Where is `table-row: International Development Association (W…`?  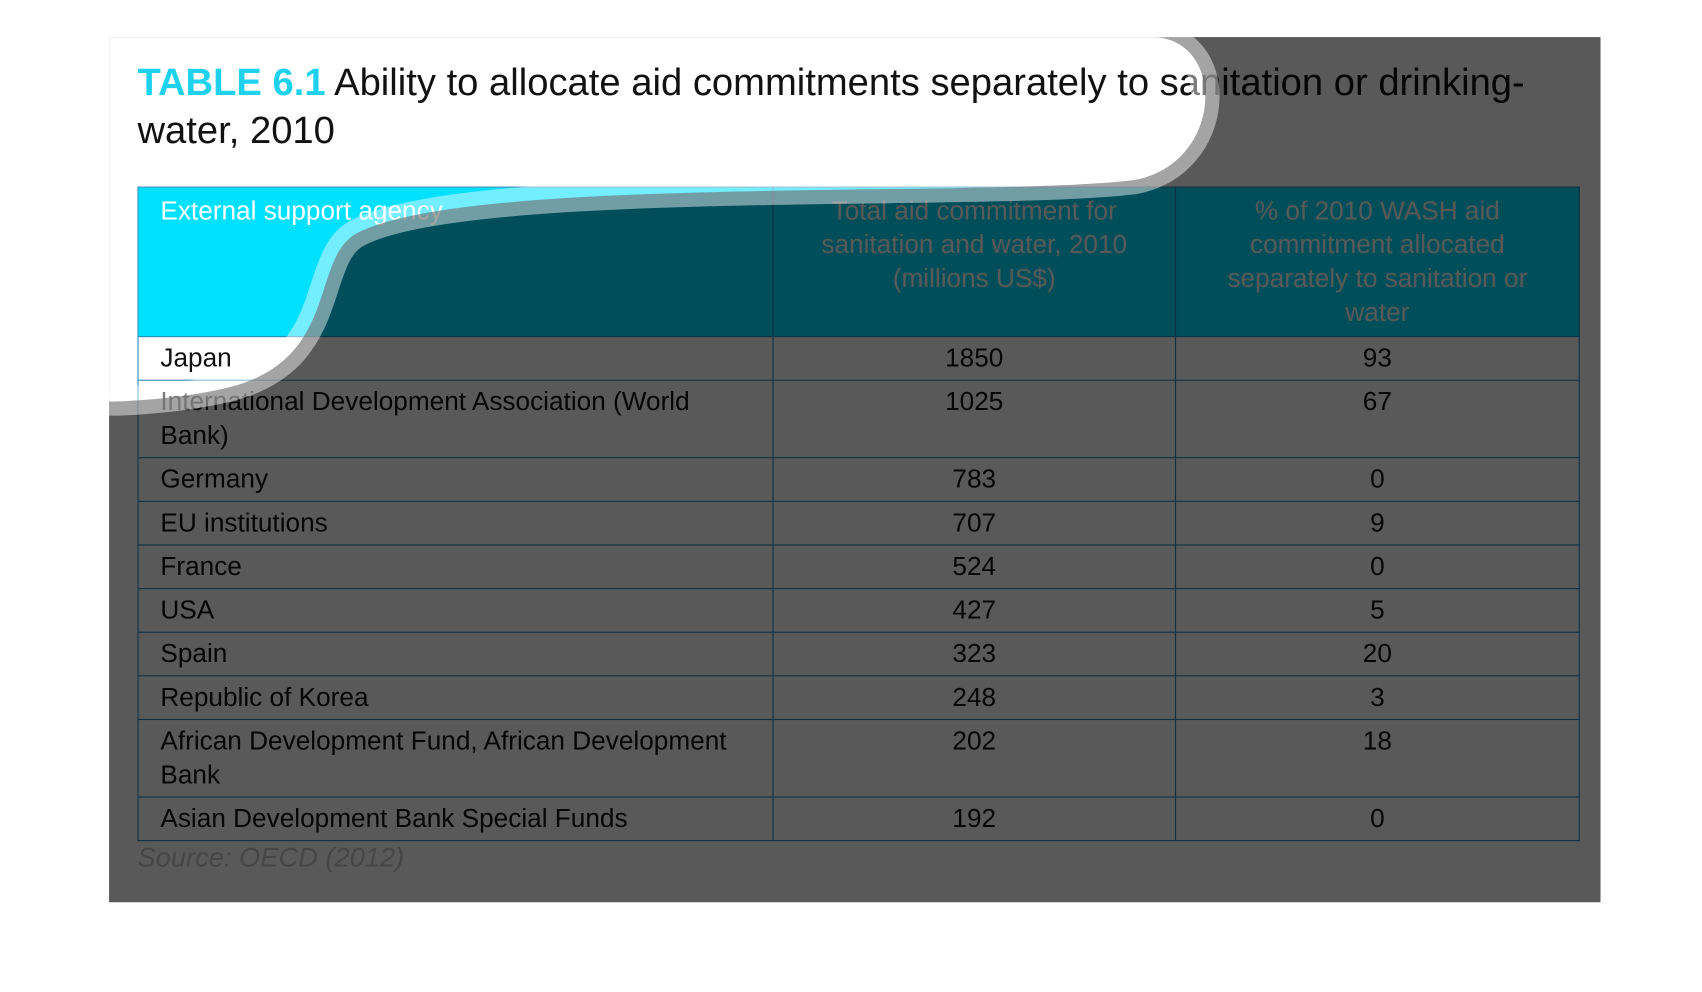
table-row: International Development Association (W… is located at coordinates (858, 419).